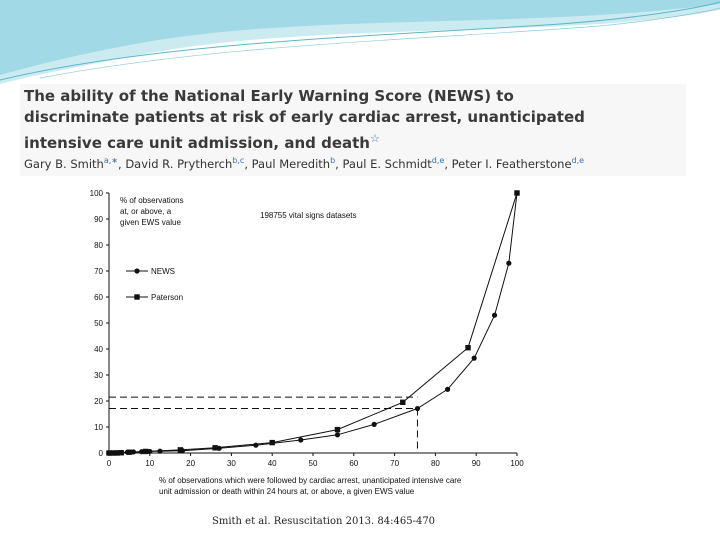  Describe the element at coordinates (353, 463) in the screenshot. I see `x-tick-label: 60` at that location.